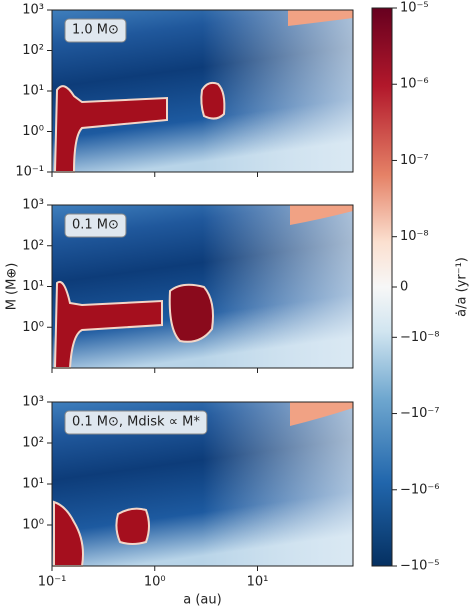 The image size is (474, 606). What do you see at coordinates (420, 489) in the screenshot?
I see `colorbar-tick-label: −10⁻⁶` at bounding box center [420, 489].